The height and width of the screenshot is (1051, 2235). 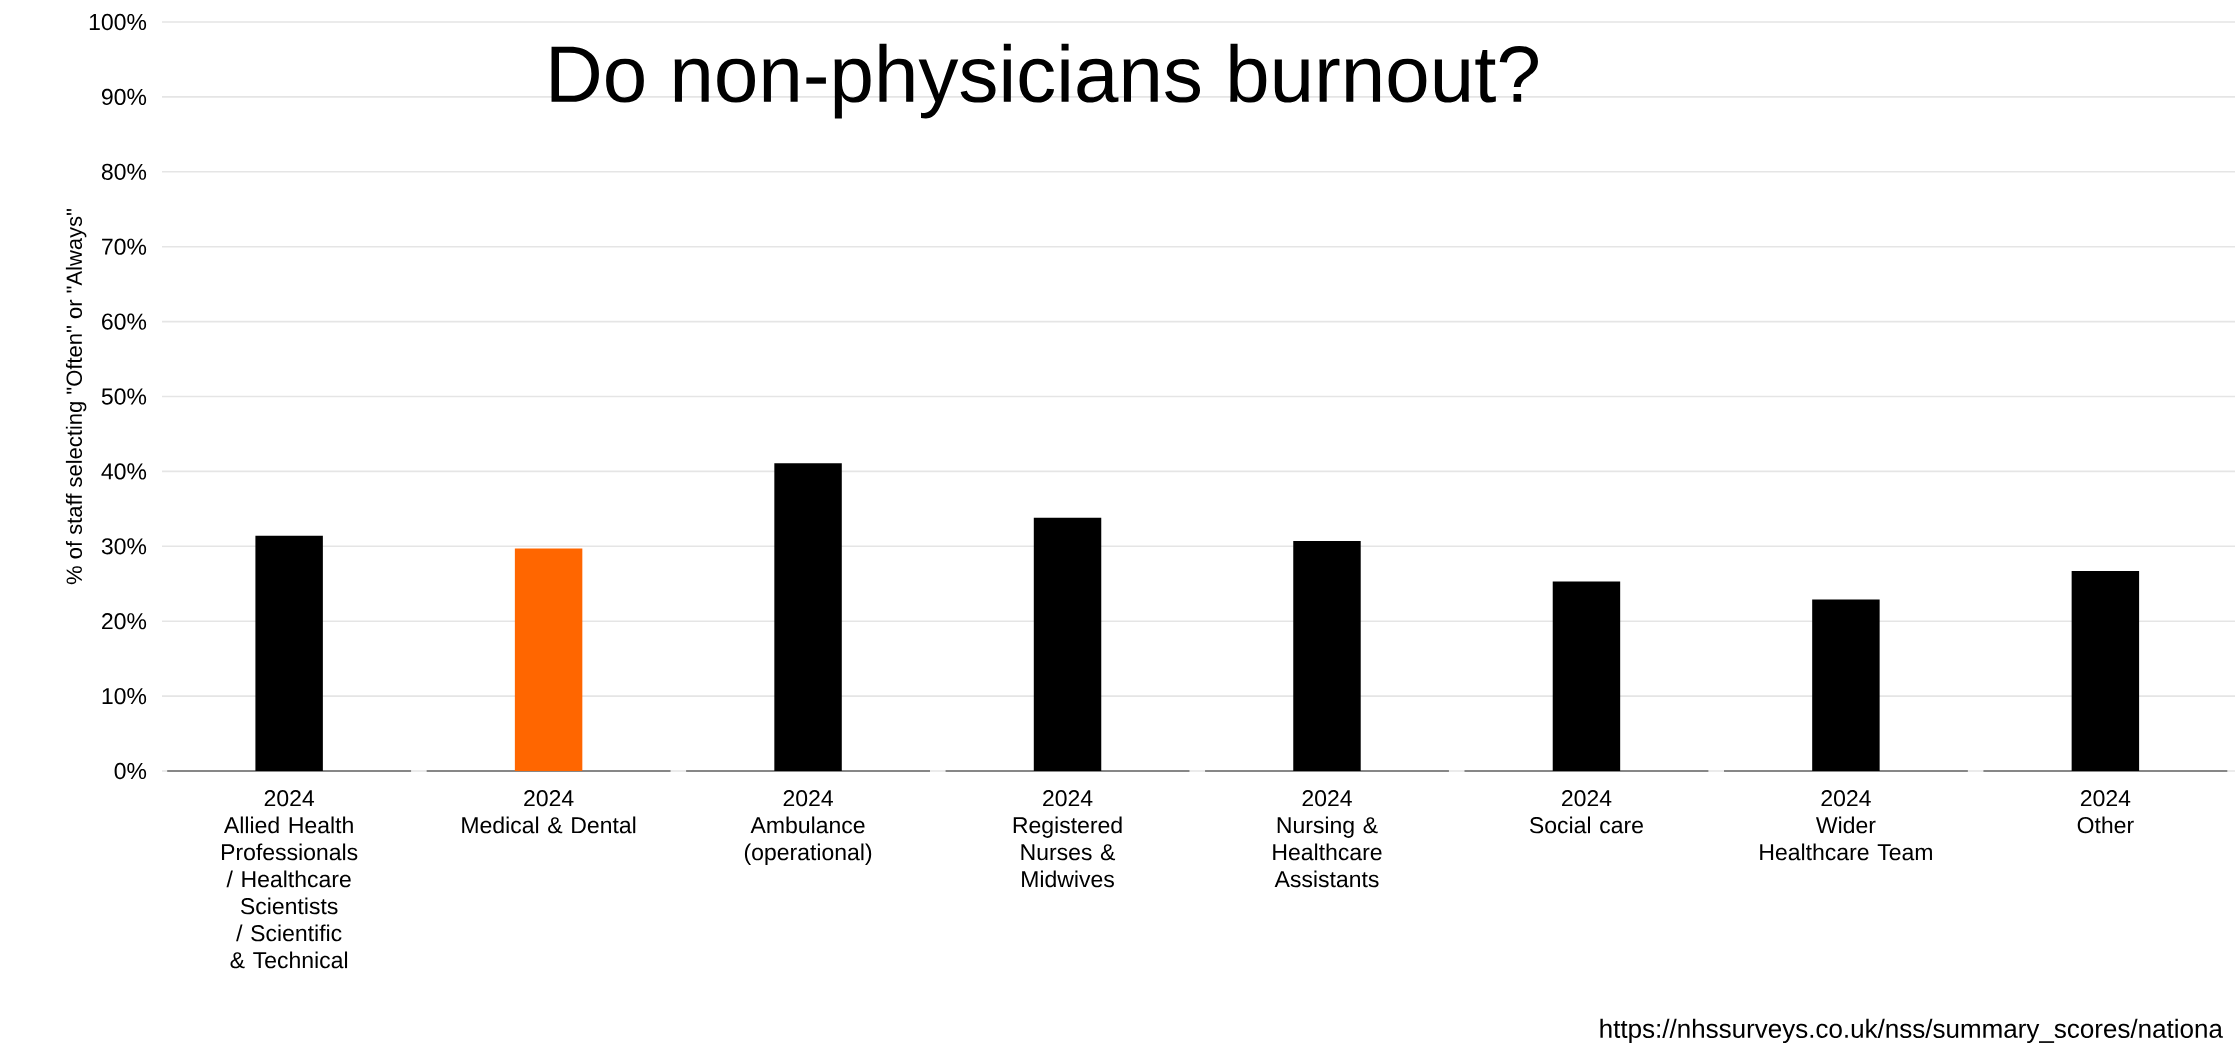 What do you see at coordinates (124, 321) in the screenshot?
I see `y-tick-label: 60%` at bounding box center [124, 321].